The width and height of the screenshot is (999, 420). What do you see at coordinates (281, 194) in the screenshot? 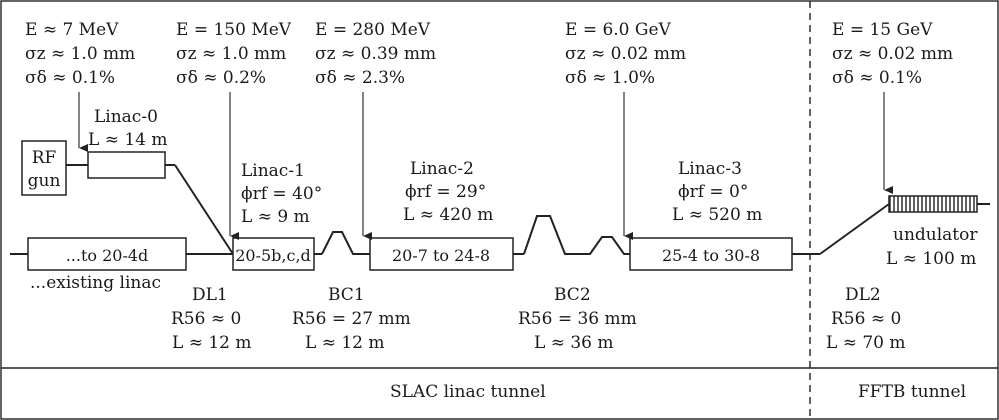
I see `linac1-phase: ϕrf = 40°` at bounding box center [281, 194].